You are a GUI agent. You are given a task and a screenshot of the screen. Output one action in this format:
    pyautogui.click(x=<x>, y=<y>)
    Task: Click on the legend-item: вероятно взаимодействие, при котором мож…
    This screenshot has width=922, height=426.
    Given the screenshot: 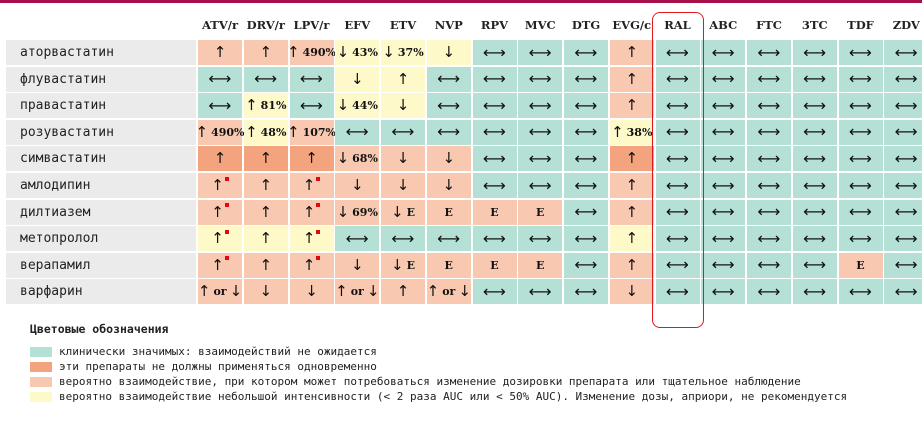 What is the action you would take?
    pyautogui.click(x=470, y=382)
    